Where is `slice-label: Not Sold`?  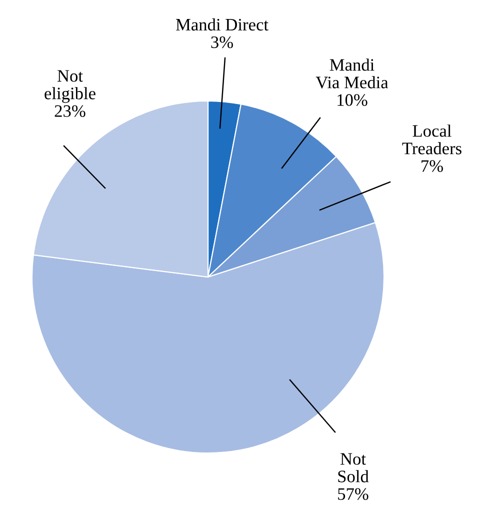 slice-label: Not Sold is located at coordinates (353, 467).